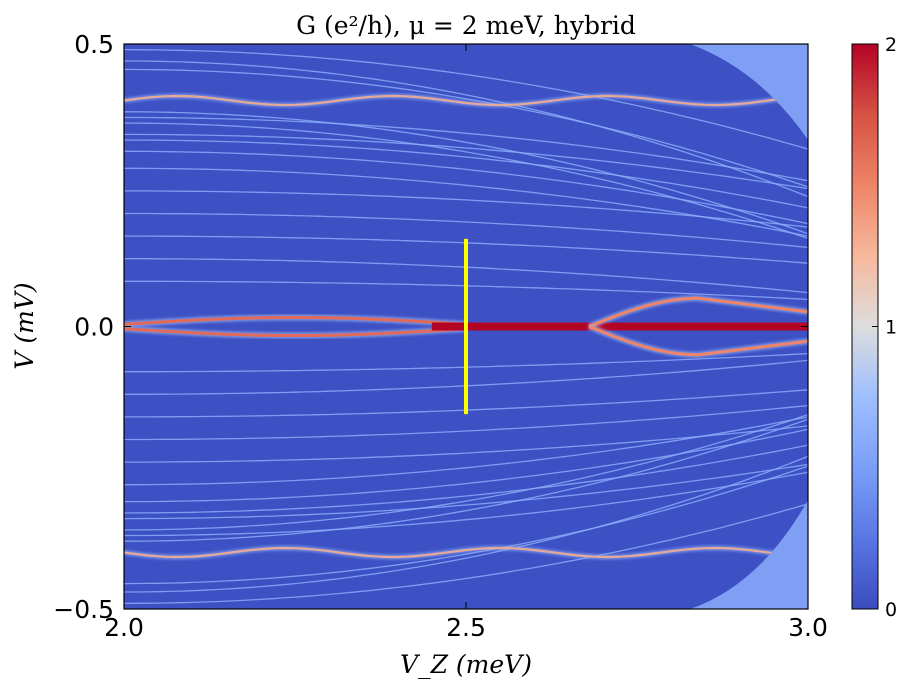 The width and height of the screenshot is (908, 692). I want to click on colorbar-ticks: 0 1 2, so click(884, 327).